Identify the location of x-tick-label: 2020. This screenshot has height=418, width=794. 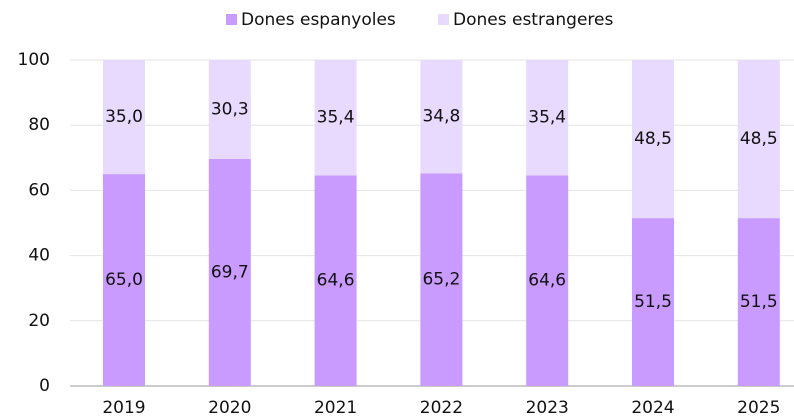
(229, 408).